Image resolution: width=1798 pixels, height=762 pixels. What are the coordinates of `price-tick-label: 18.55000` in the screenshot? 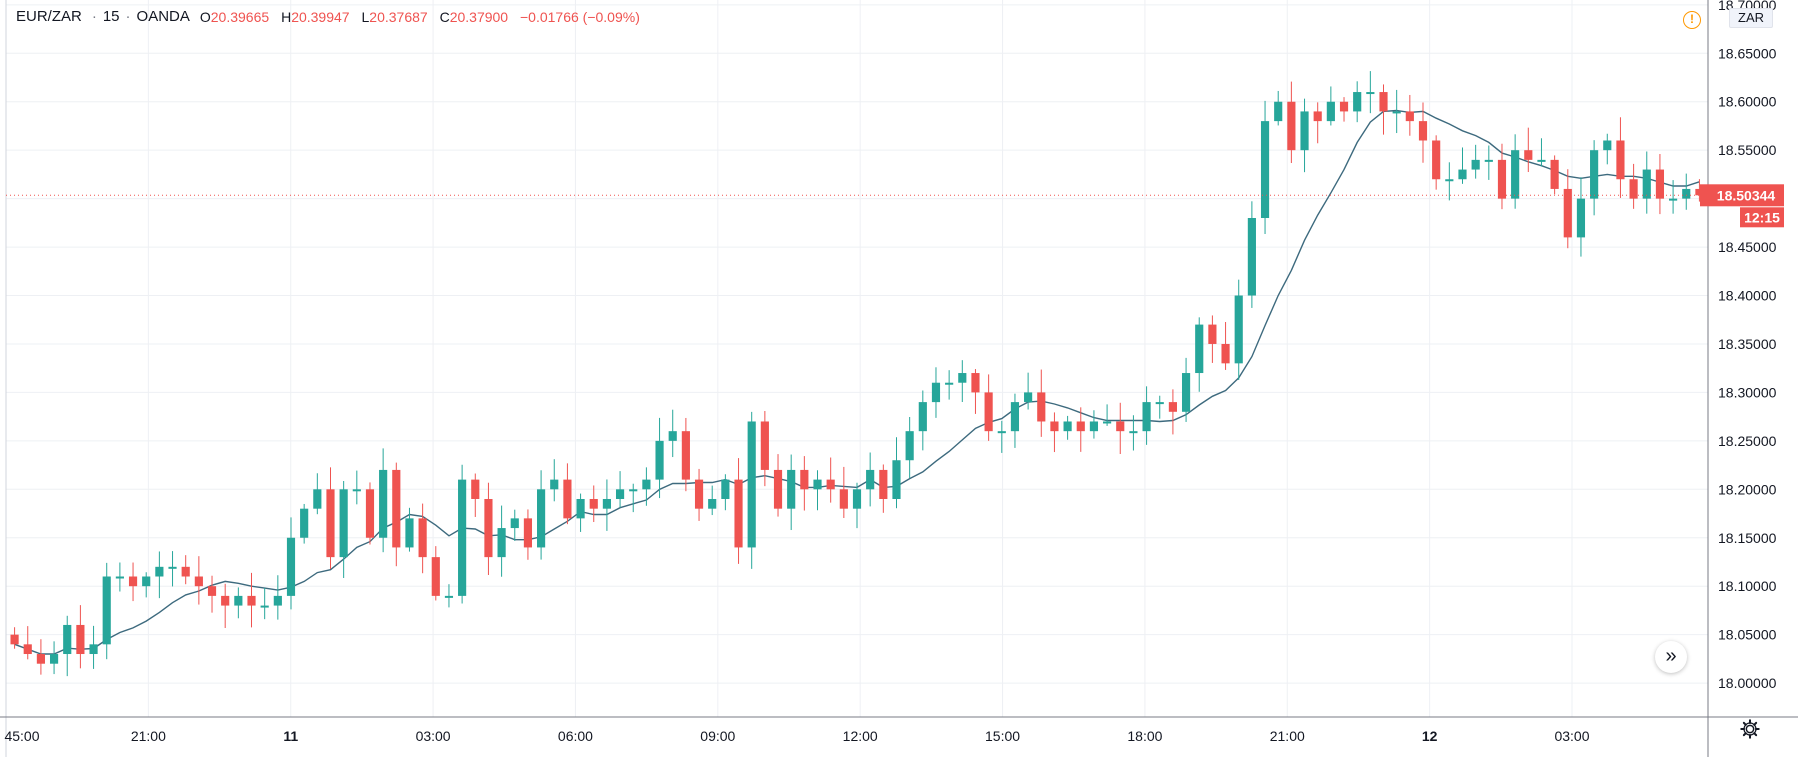 It's located at (1747, 150).